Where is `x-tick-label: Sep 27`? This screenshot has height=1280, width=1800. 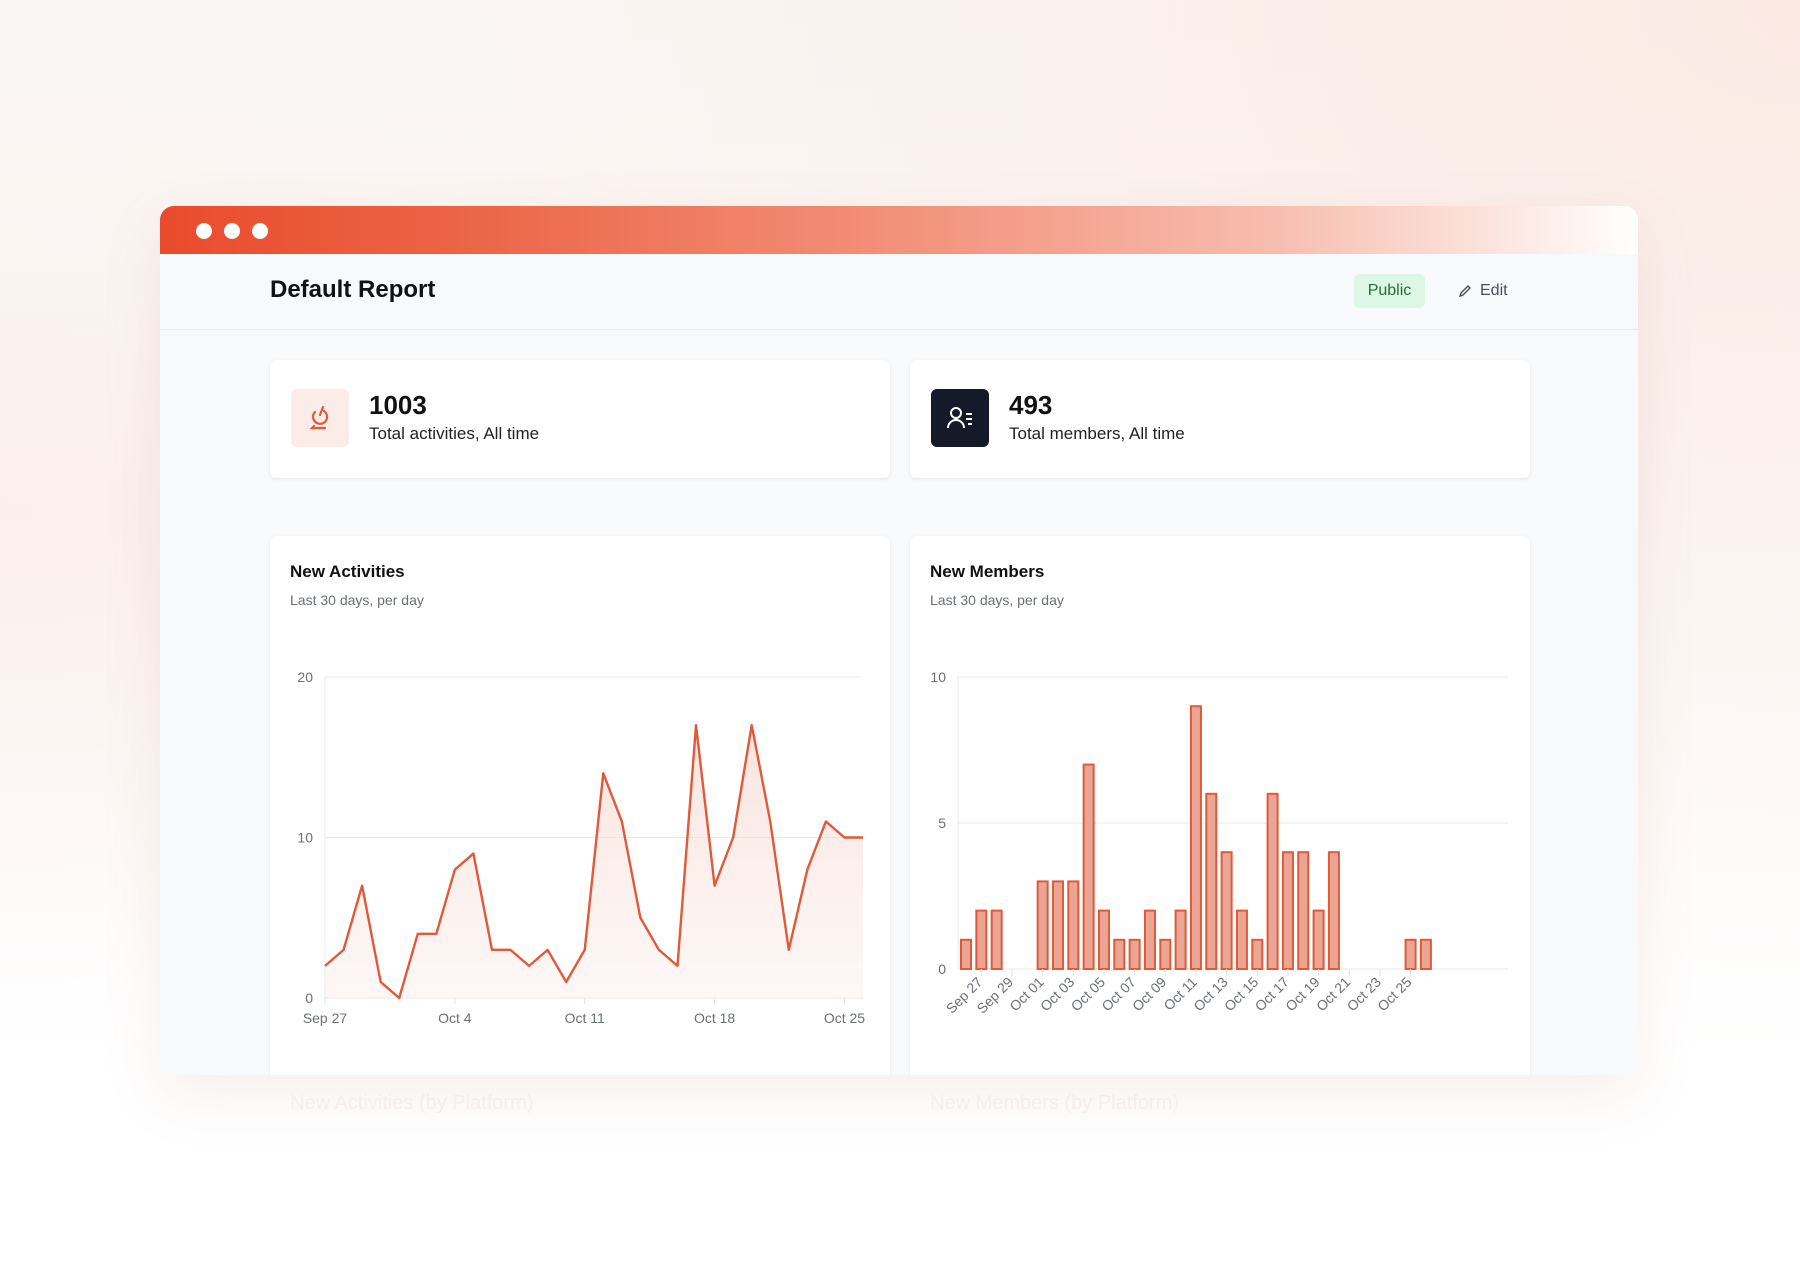 x-tick-label: Sep 27 is located at coordinates (325, 1018).